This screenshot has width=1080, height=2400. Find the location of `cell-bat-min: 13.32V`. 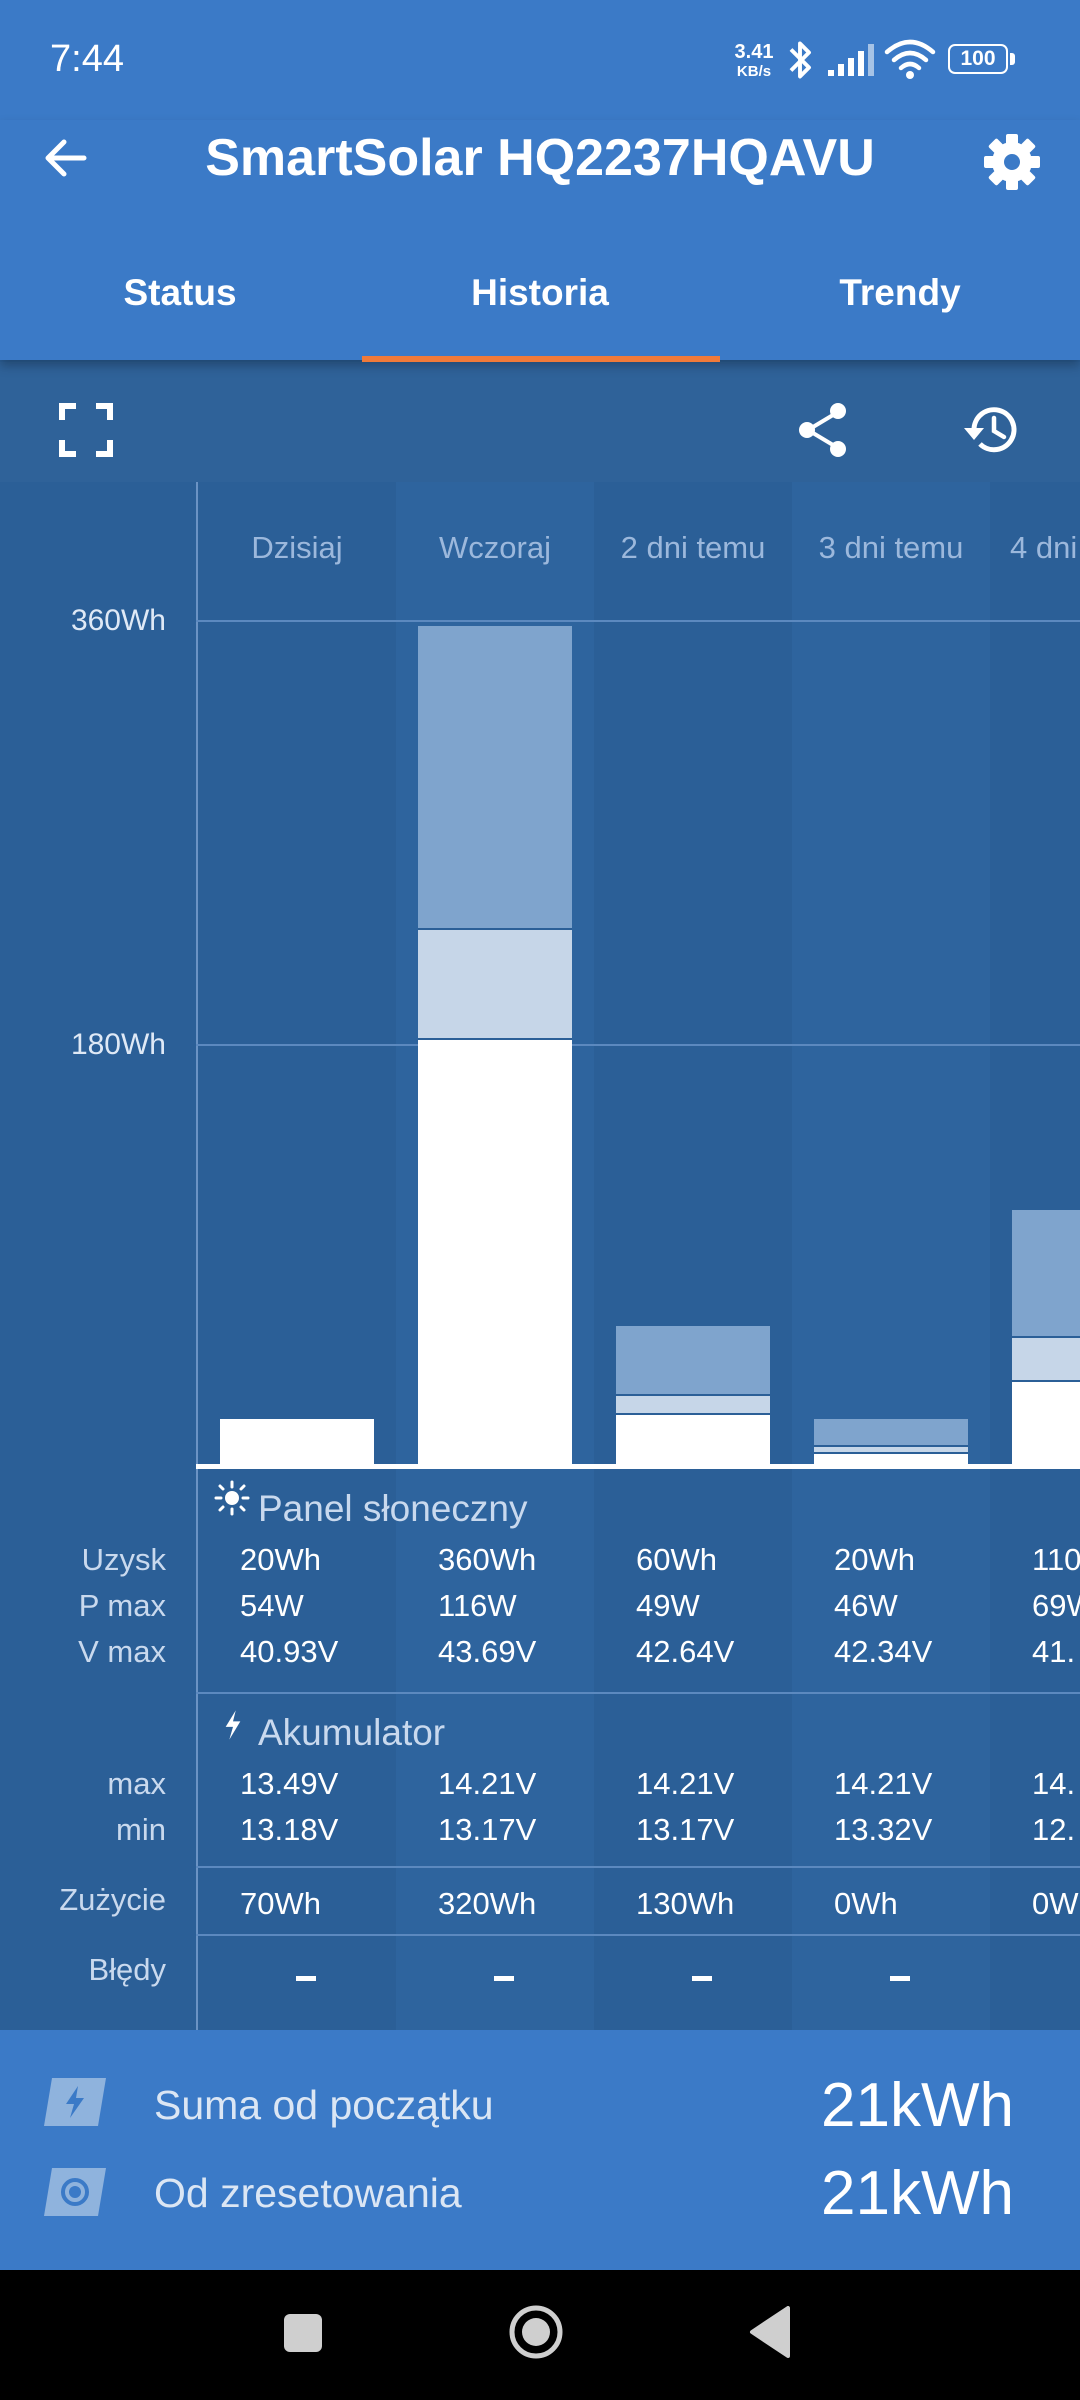

cell-bat-min: 13.32V is located at coordinates (883, 1829).